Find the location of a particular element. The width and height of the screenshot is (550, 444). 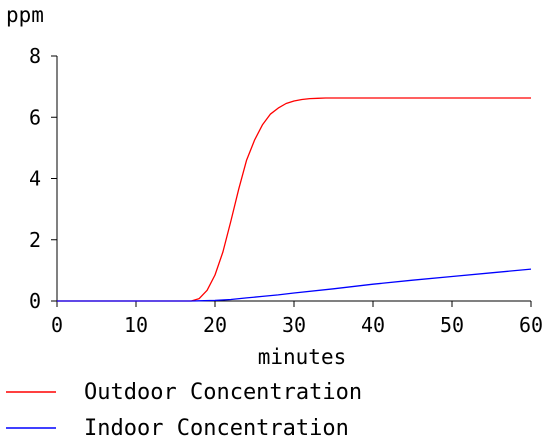

x-tick-label: 0 is located at coordinates (57, 325).